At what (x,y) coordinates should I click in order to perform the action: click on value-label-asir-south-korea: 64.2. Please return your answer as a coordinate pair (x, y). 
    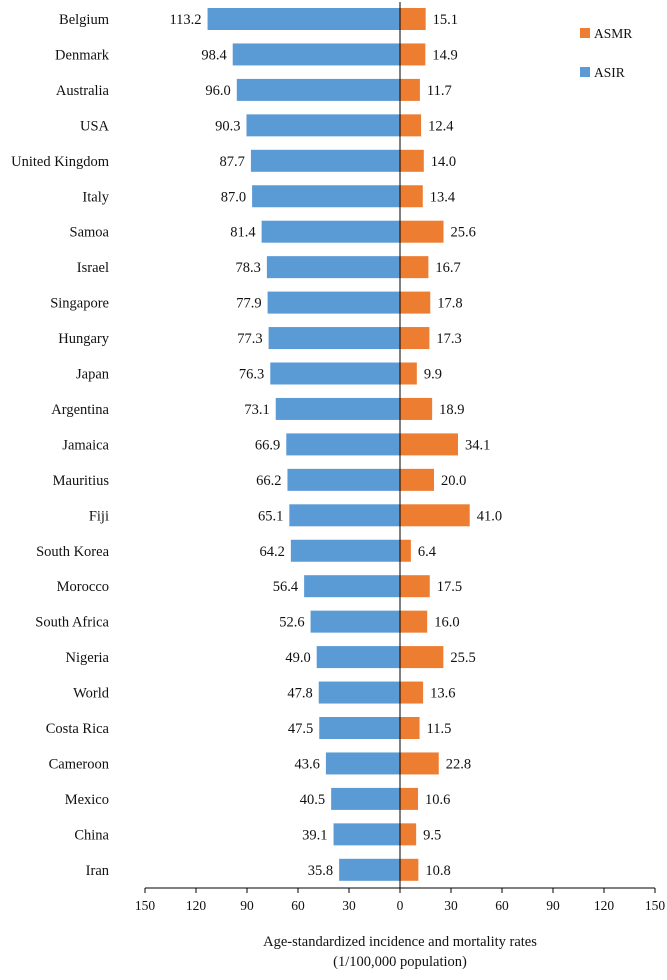
    Looking at the image, I should click on (271, 552).